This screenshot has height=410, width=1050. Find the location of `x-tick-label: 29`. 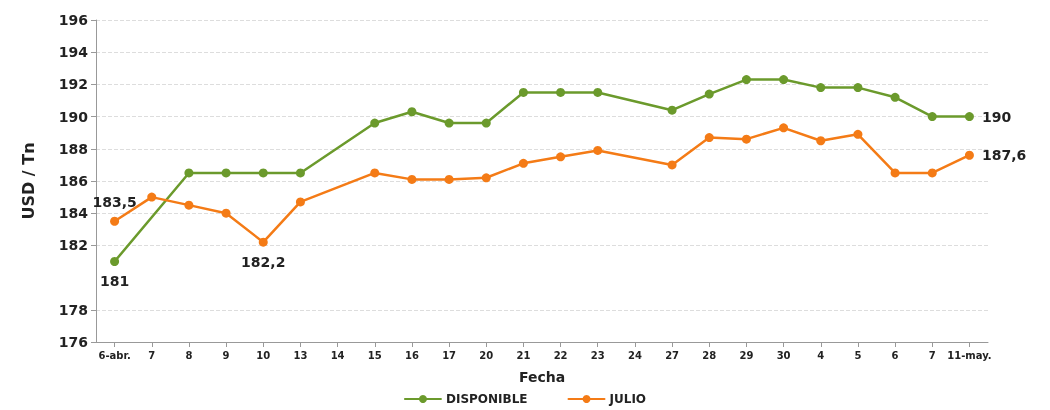

x-tick-label: 29 is located at coordinates (746, 355).